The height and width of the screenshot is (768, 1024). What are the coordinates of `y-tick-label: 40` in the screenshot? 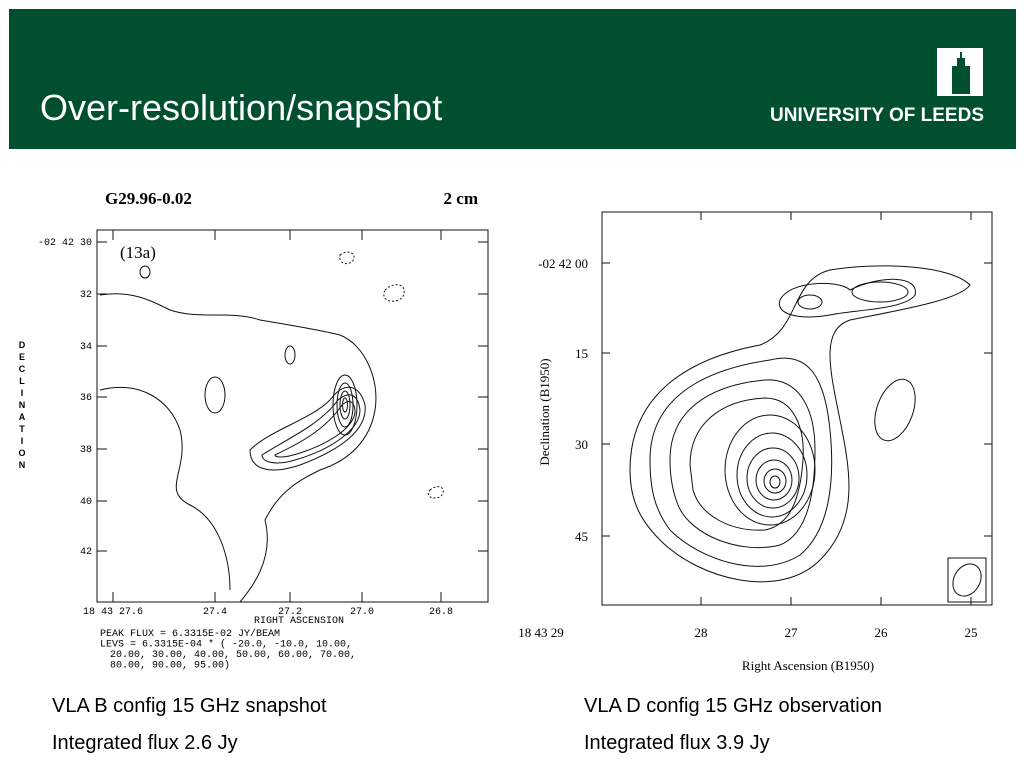 It's located at (86, 502).